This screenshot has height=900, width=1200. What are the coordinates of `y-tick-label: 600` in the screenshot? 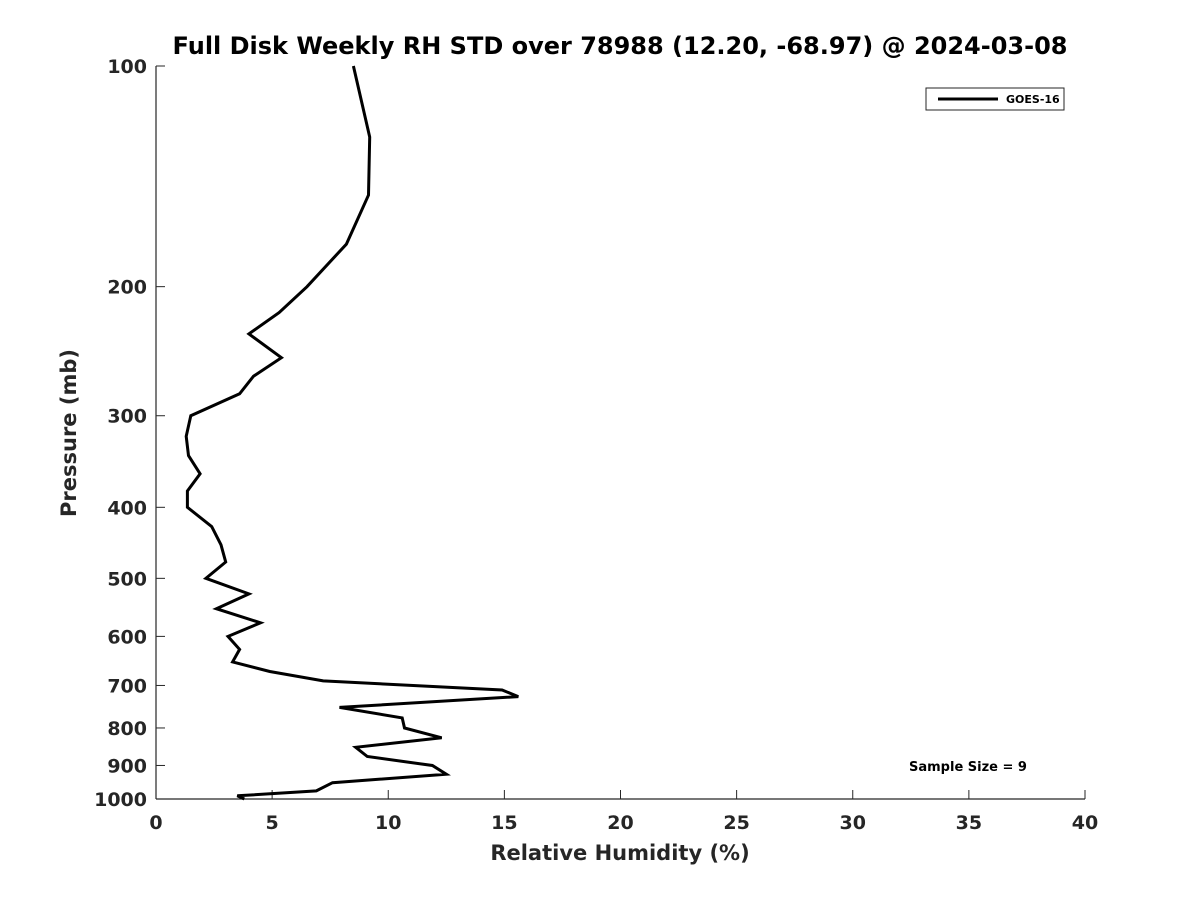 It's located at (127, 637).